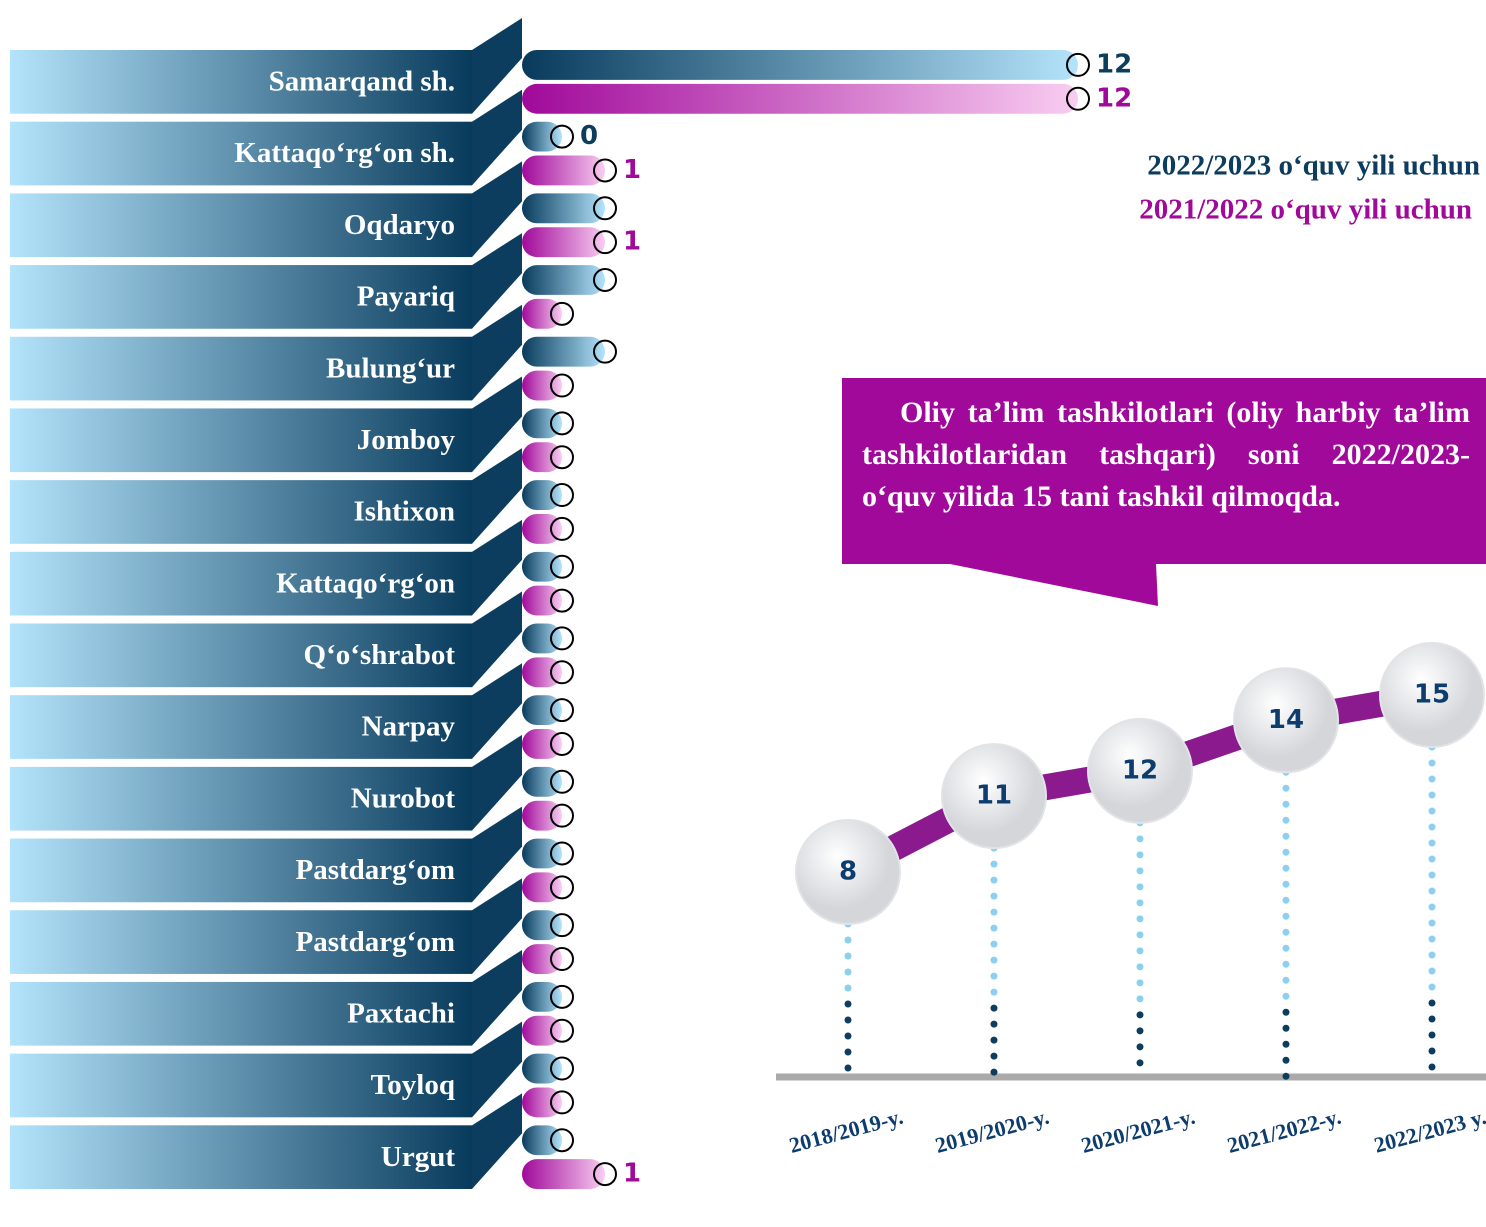 Image resolution: width=1486 pixels, height=1227 pixels. I want to click on value-label: 11, so click(994, 796).